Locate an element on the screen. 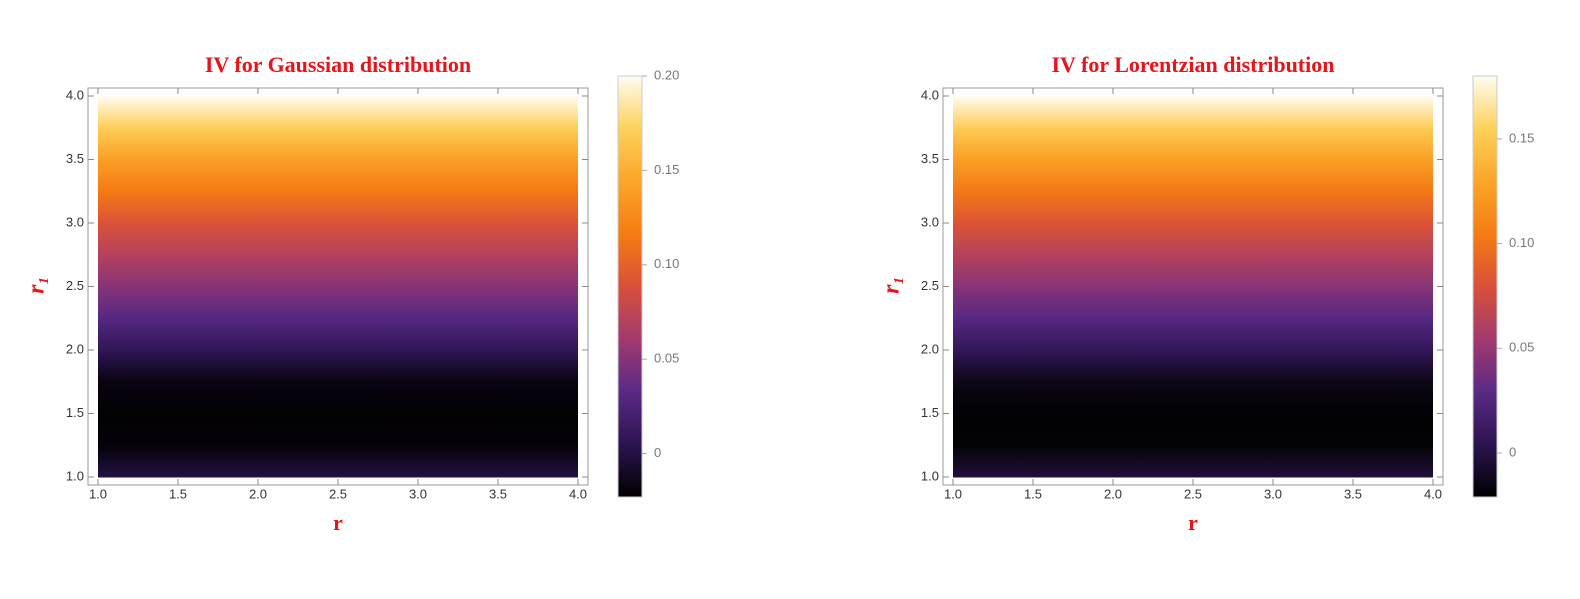 The height and width of the screenshot is (599, 1580). chart-title: IV for Gaussian distribution is located at coordinates (338, 64).